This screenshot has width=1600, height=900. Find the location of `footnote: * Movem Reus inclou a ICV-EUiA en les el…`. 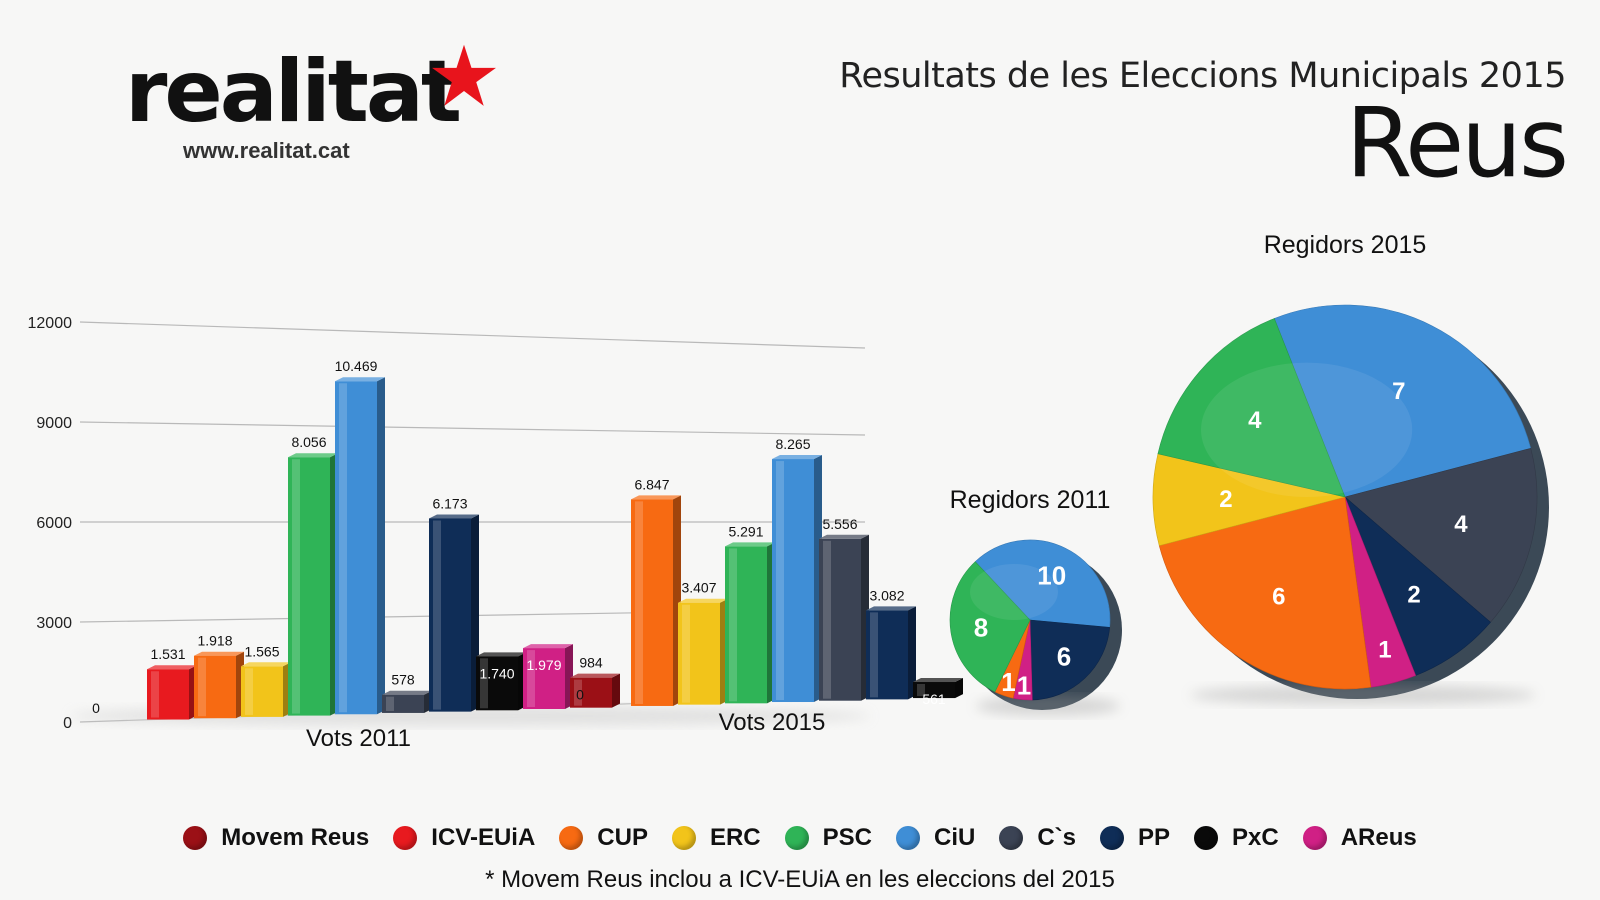

footnote: * Movem Reus inclou a ICV-EUiA en les el… is located at coordinates (800, 879).